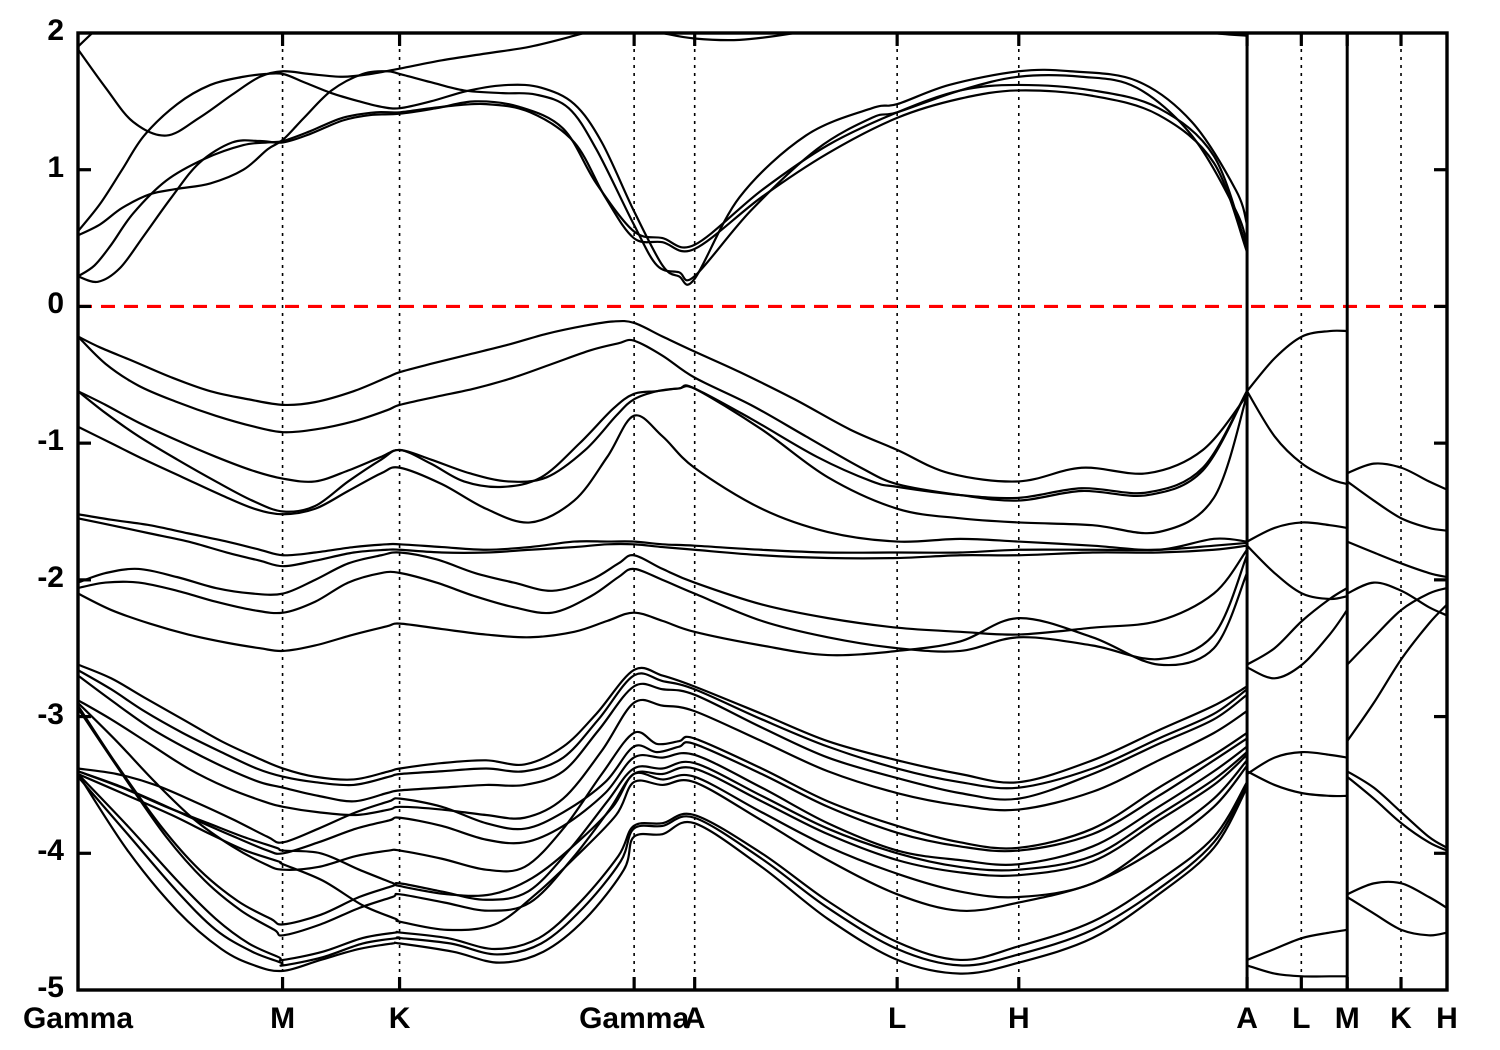 This screenshot has height=1050, width=1500. What do you see at coordinates (1297, 511) in the screenshot?
I see `panel-break-lines` at bounding box center [1297, 511].